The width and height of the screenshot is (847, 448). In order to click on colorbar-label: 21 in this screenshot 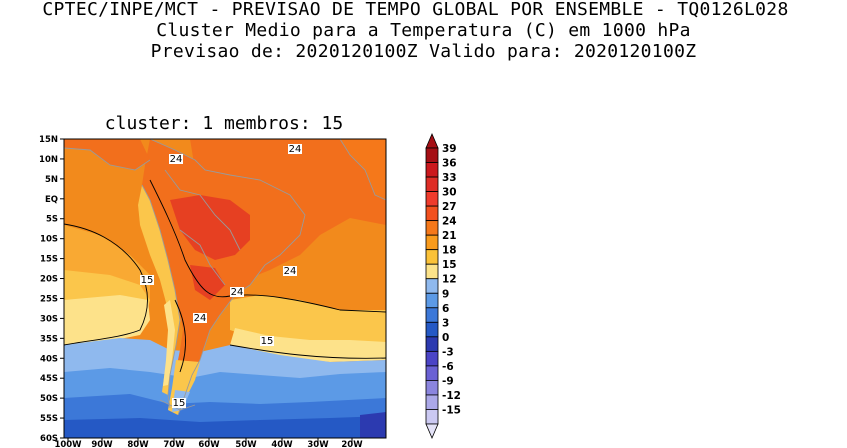, I will do `click(449, 236)`.